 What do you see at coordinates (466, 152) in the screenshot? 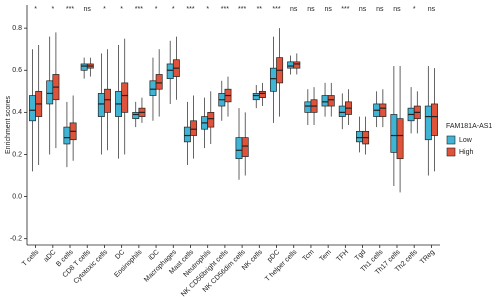
I see `legend-label: High` at bounding box center [466, 152].